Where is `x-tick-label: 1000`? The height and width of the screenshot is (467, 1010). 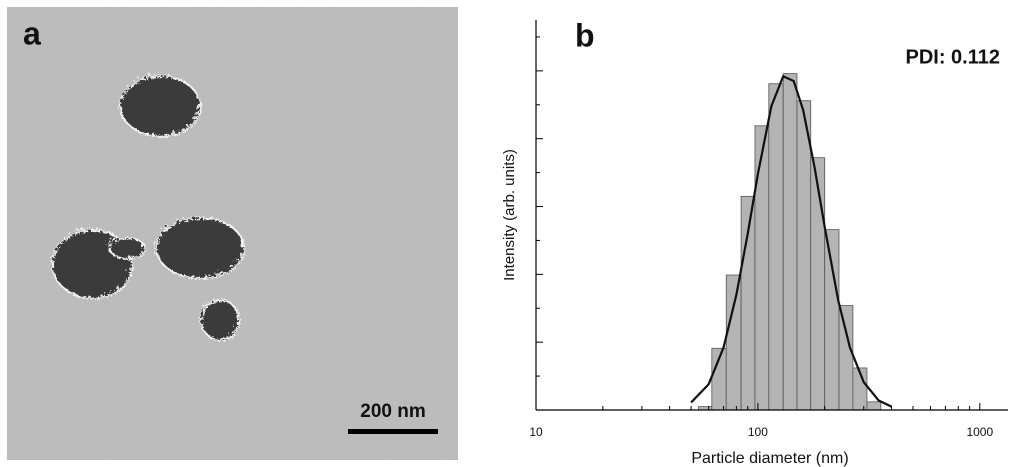 x-tick-label: 1000 is located at coordinates (979, 432).